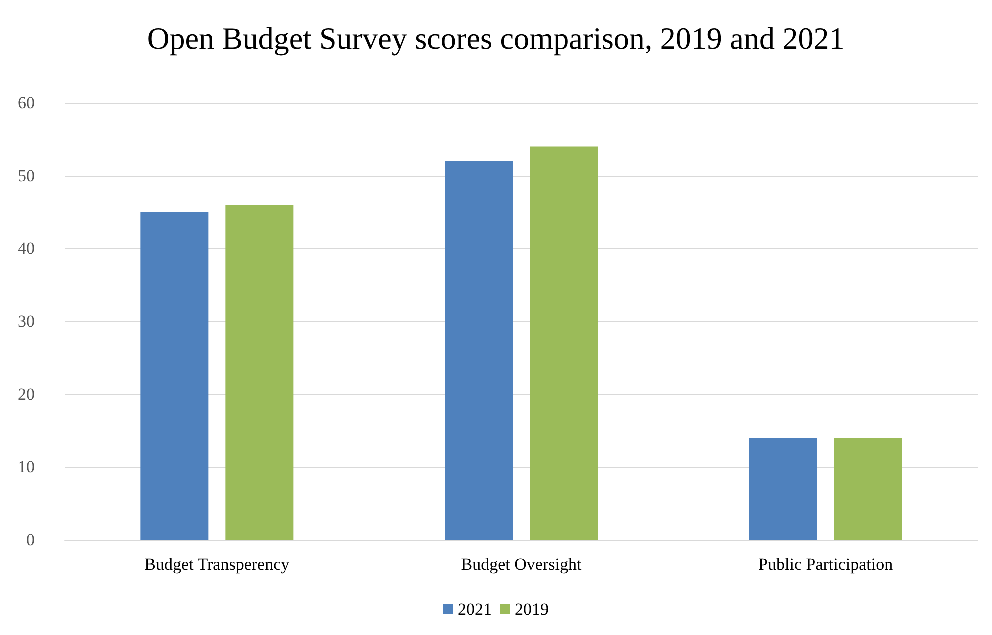  Describe the element at coordinates (475, 609) in the screenshot. I see `legend-label: 2021` at that location.